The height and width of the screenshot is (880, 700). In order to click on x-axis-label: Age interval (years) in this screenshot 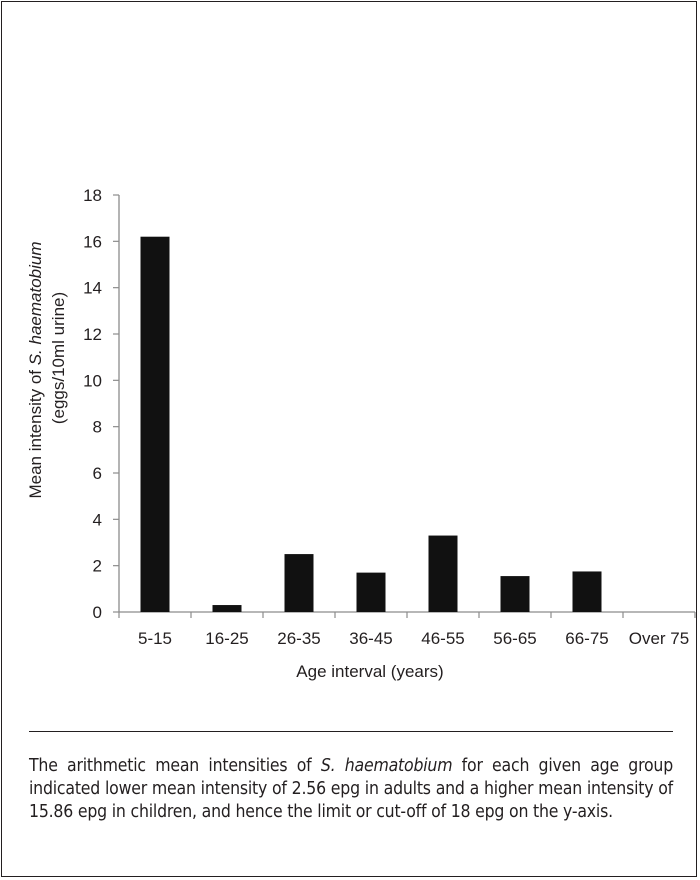, I will do `click(369, 671)`.